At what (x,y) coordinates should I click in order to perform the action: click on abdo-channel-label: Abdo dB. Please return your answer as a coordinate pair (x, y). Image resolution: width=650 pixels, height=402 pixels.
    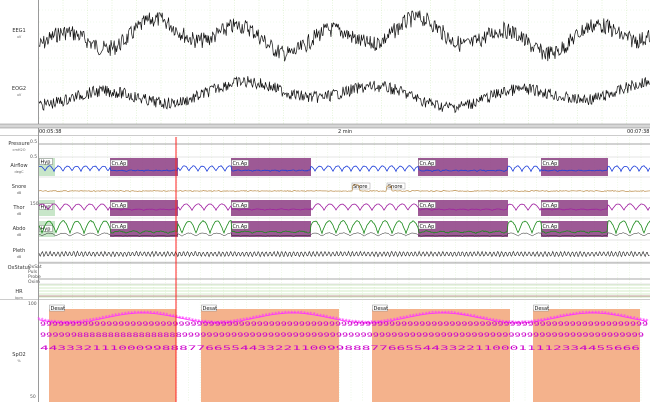
    Looking at the image, I should click on (19, 232).